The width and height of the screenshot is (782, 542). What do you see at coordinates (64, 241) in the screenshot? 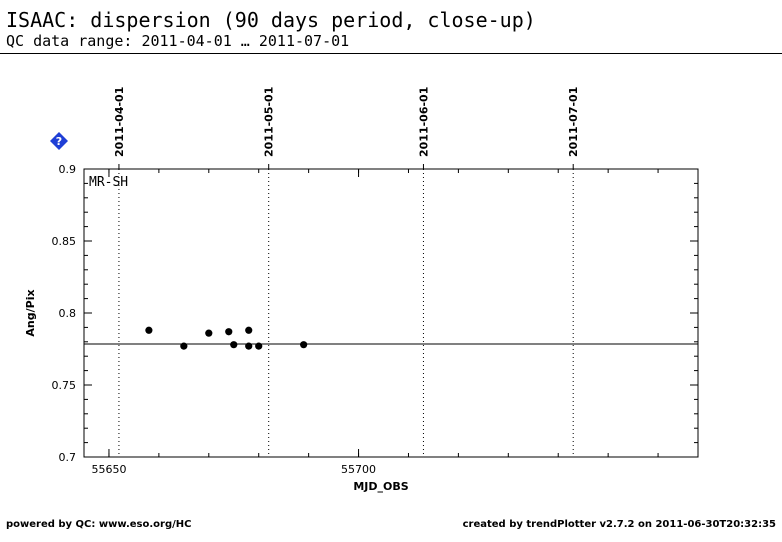
I see `y-tick-label: 0.85` at bounding box center [64, 241].